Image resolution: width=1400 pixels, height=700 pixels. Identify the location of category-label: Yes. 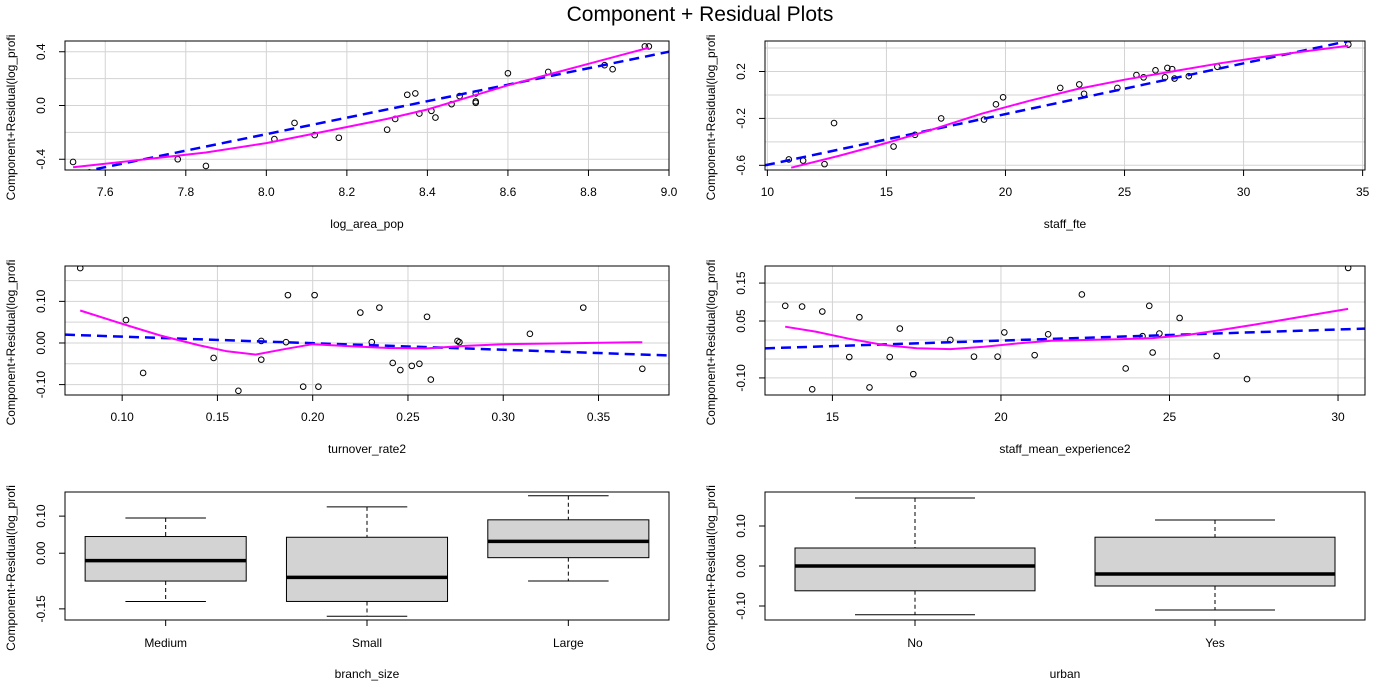
(1215, 643).